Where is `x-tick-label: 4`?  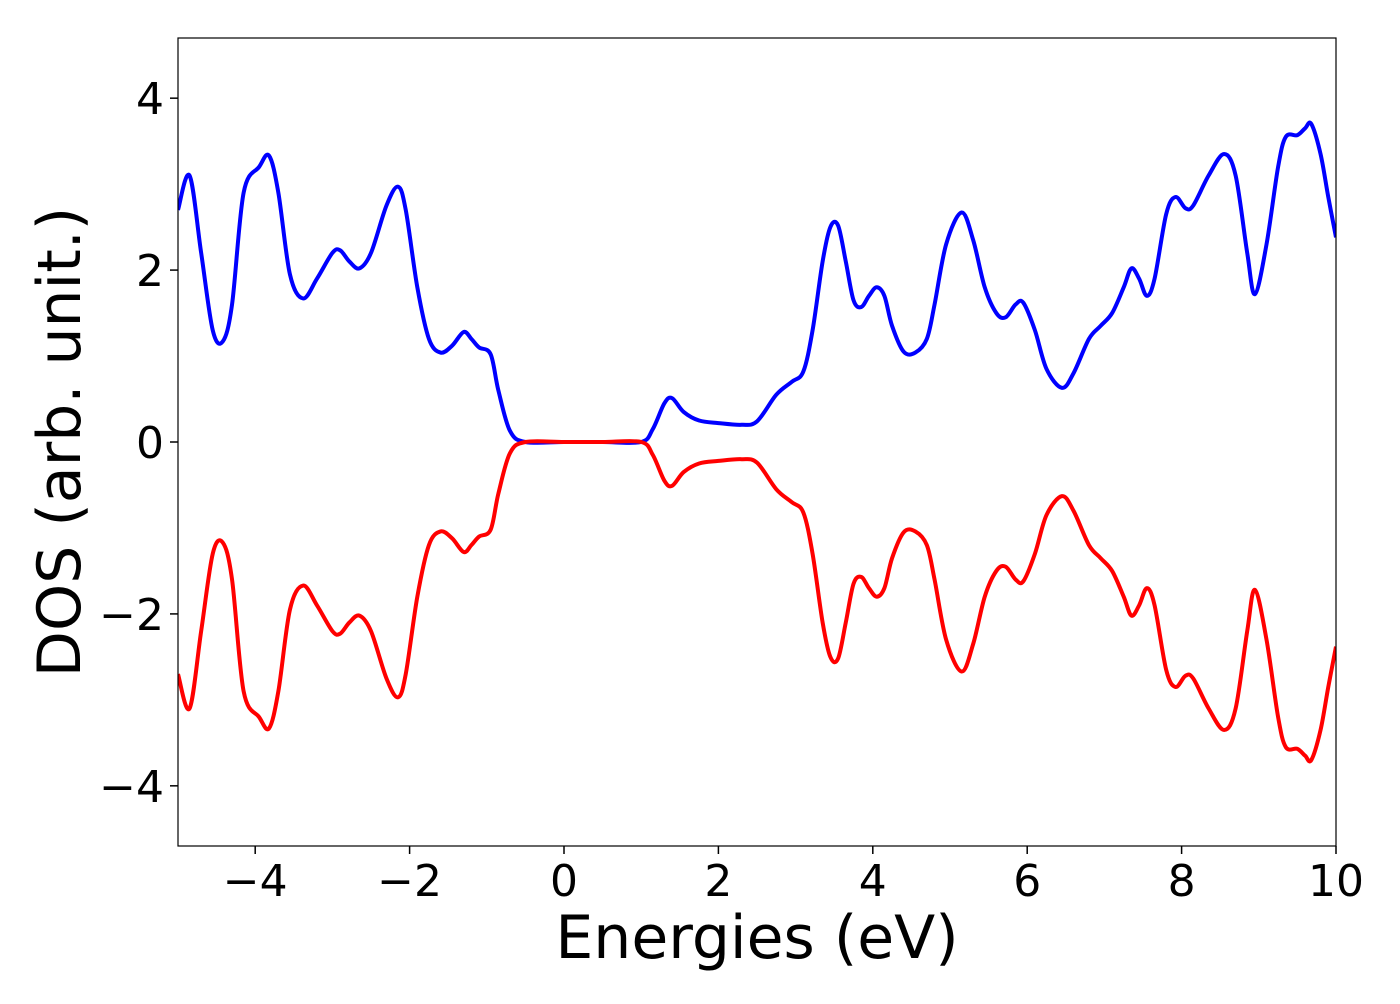 x-tick-label: 4 is located at coordinates (873, 881).